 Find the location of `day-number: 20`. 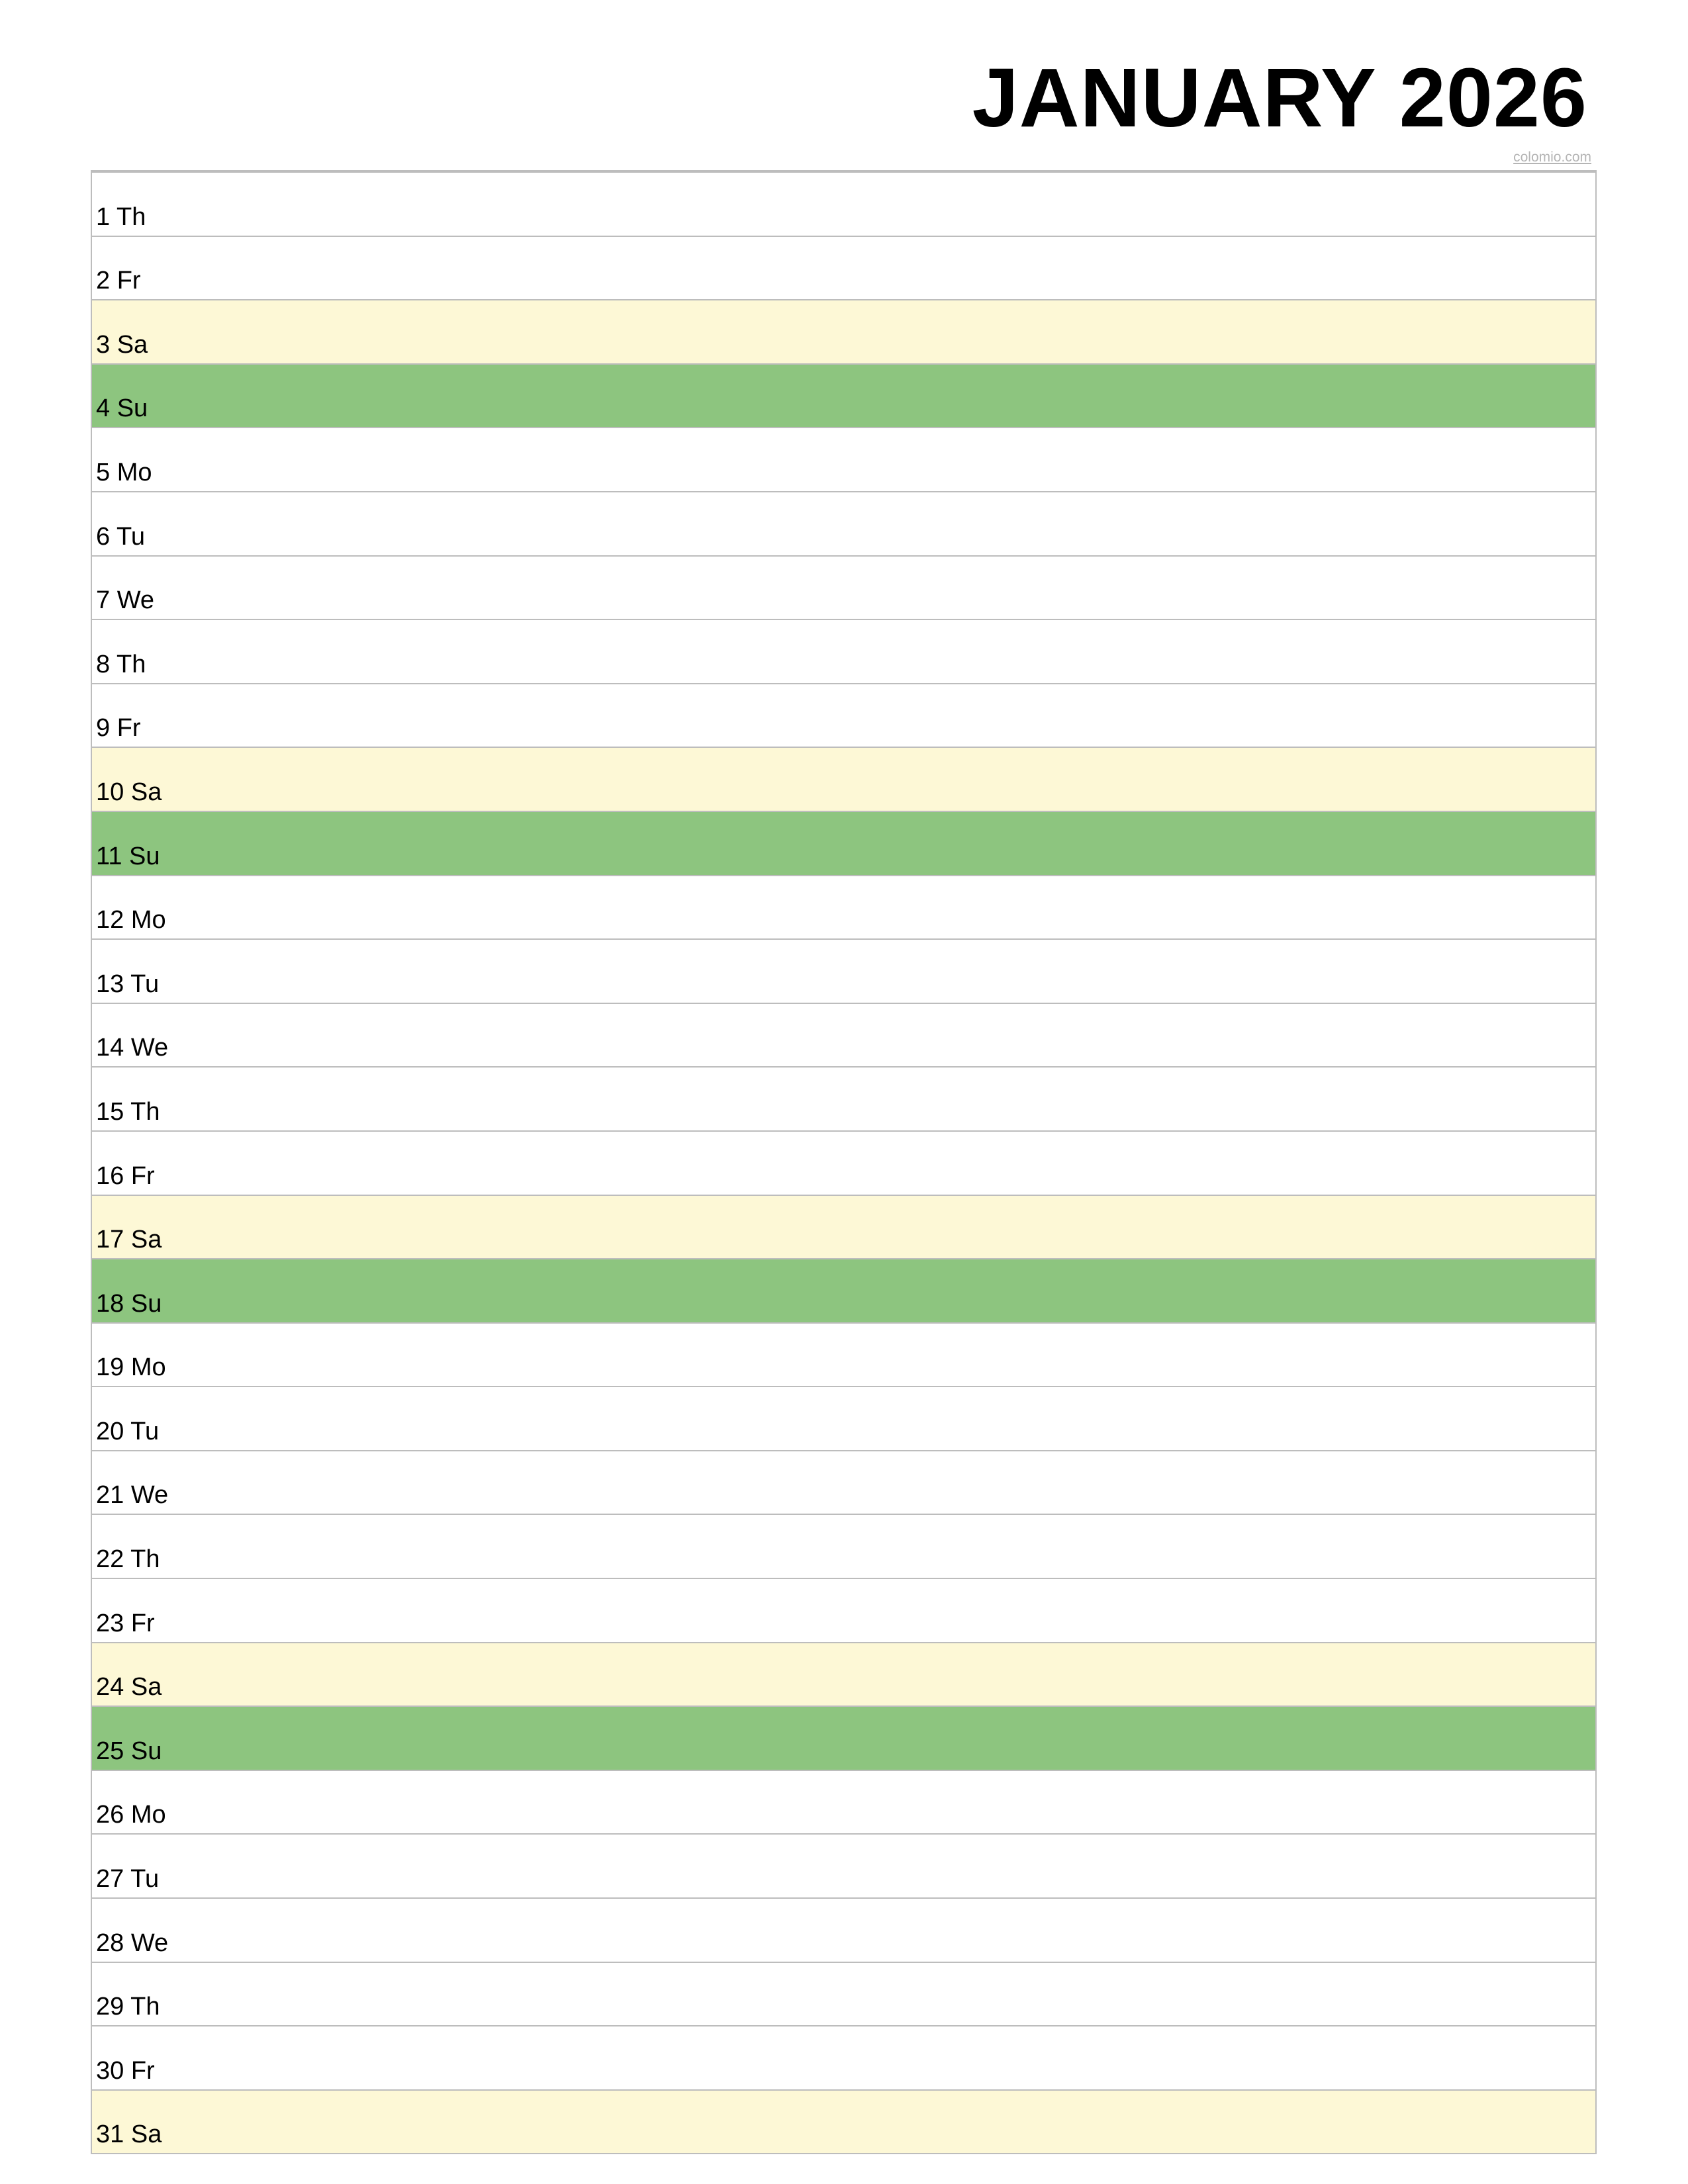

day-number: 20 is located at coordinates (110, 1431).